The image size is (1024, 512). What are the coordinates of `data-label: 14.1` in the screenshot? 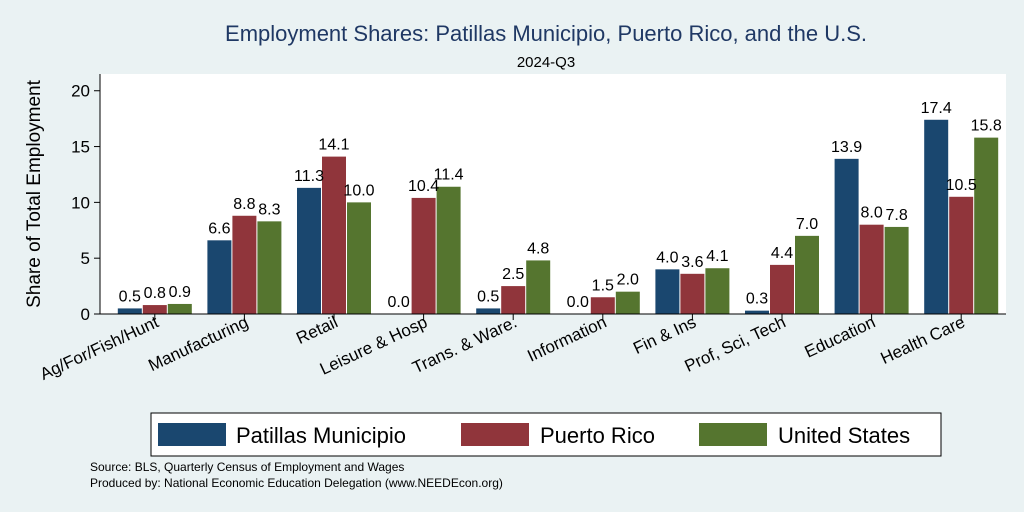 It's located at (333, 145).